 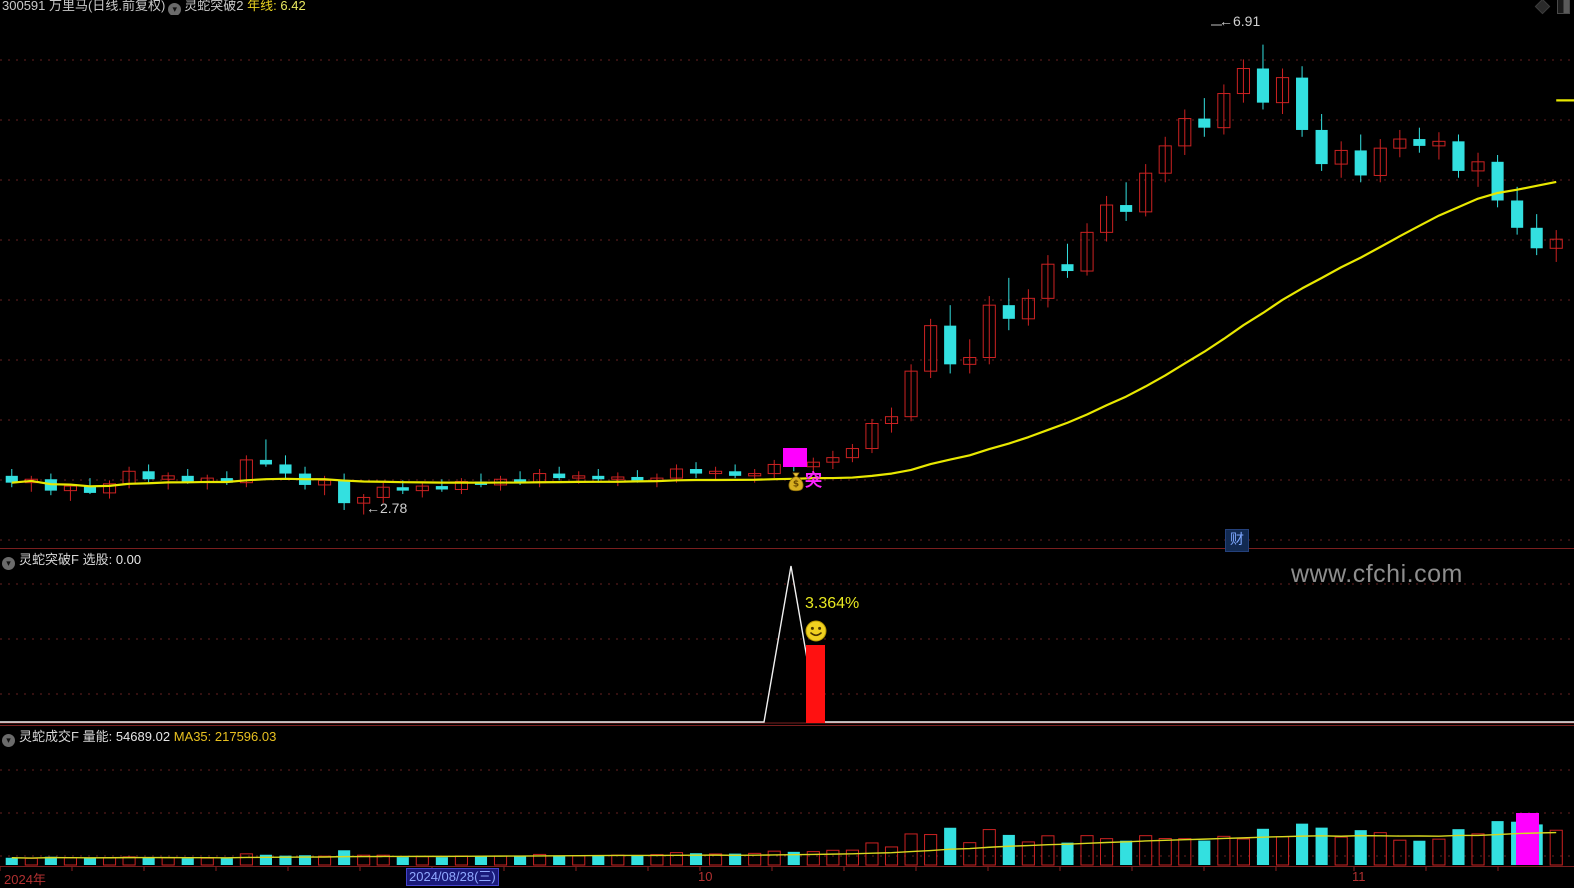 I want to click on axis-tick-11: 11, so click(x=1359, y=876).